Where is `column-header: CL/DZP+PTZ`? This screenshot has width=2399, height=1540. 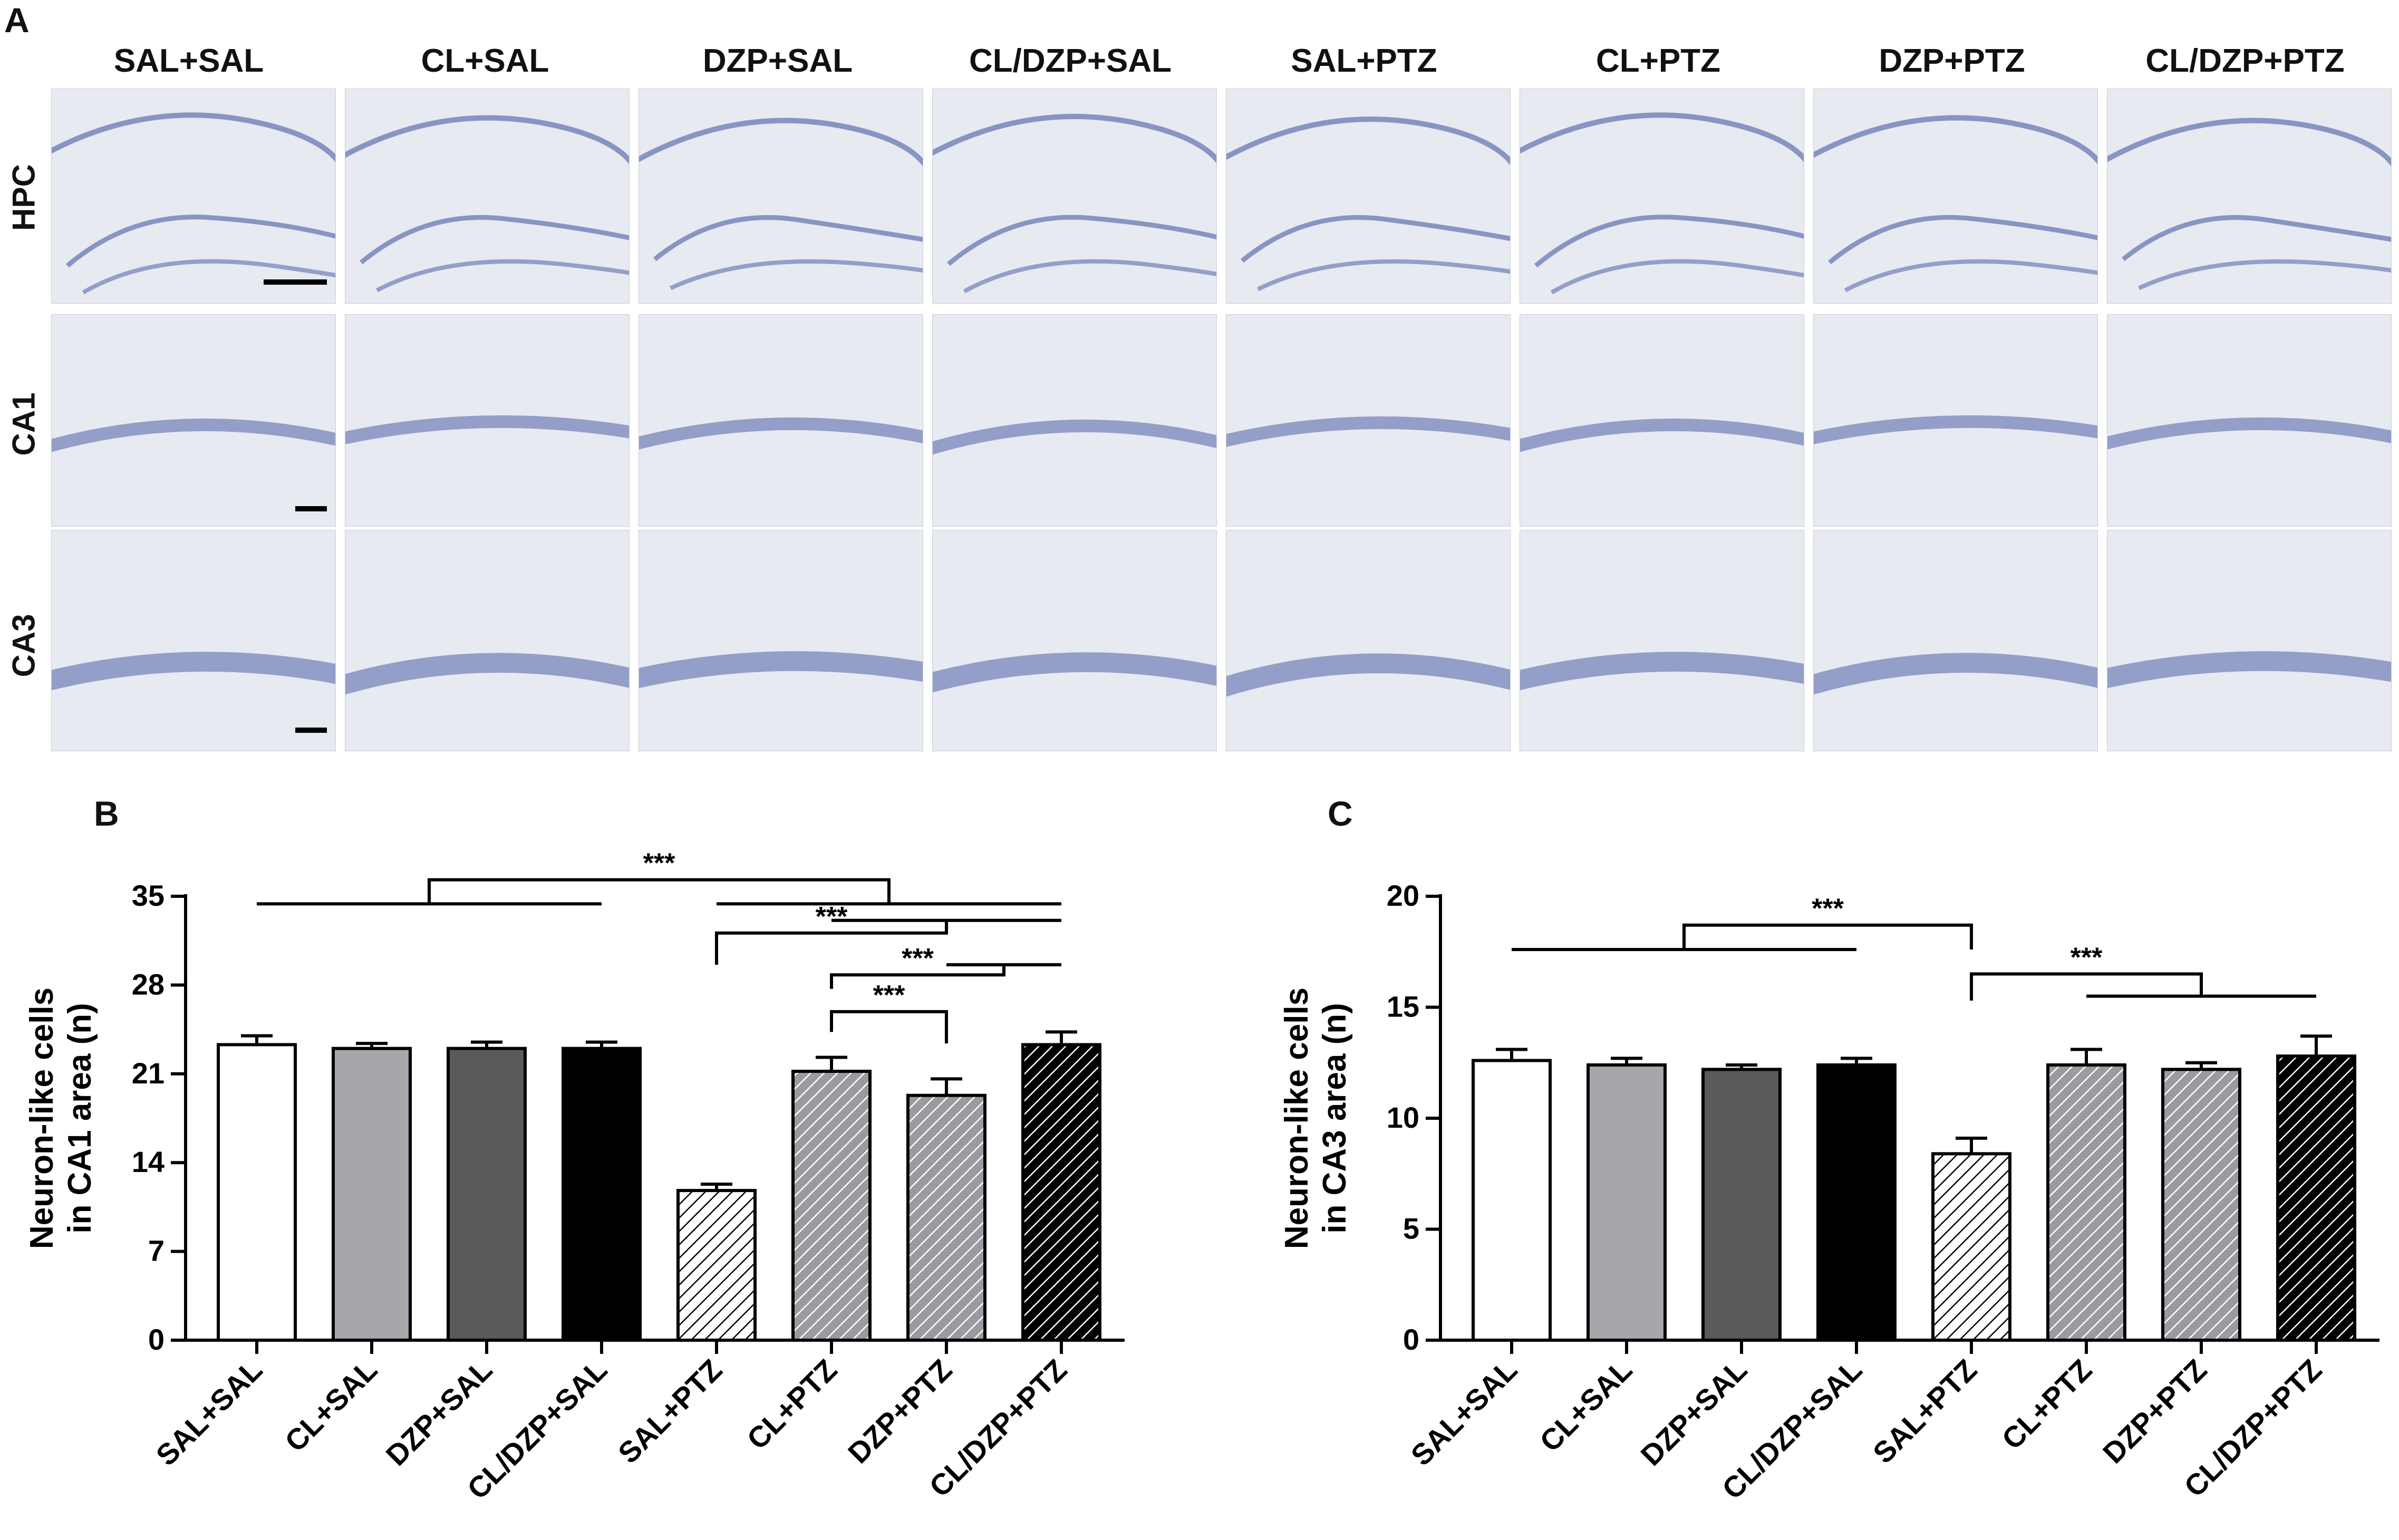 column-header: CL/DZP+PTZ is located at coordinates (2245, 61).